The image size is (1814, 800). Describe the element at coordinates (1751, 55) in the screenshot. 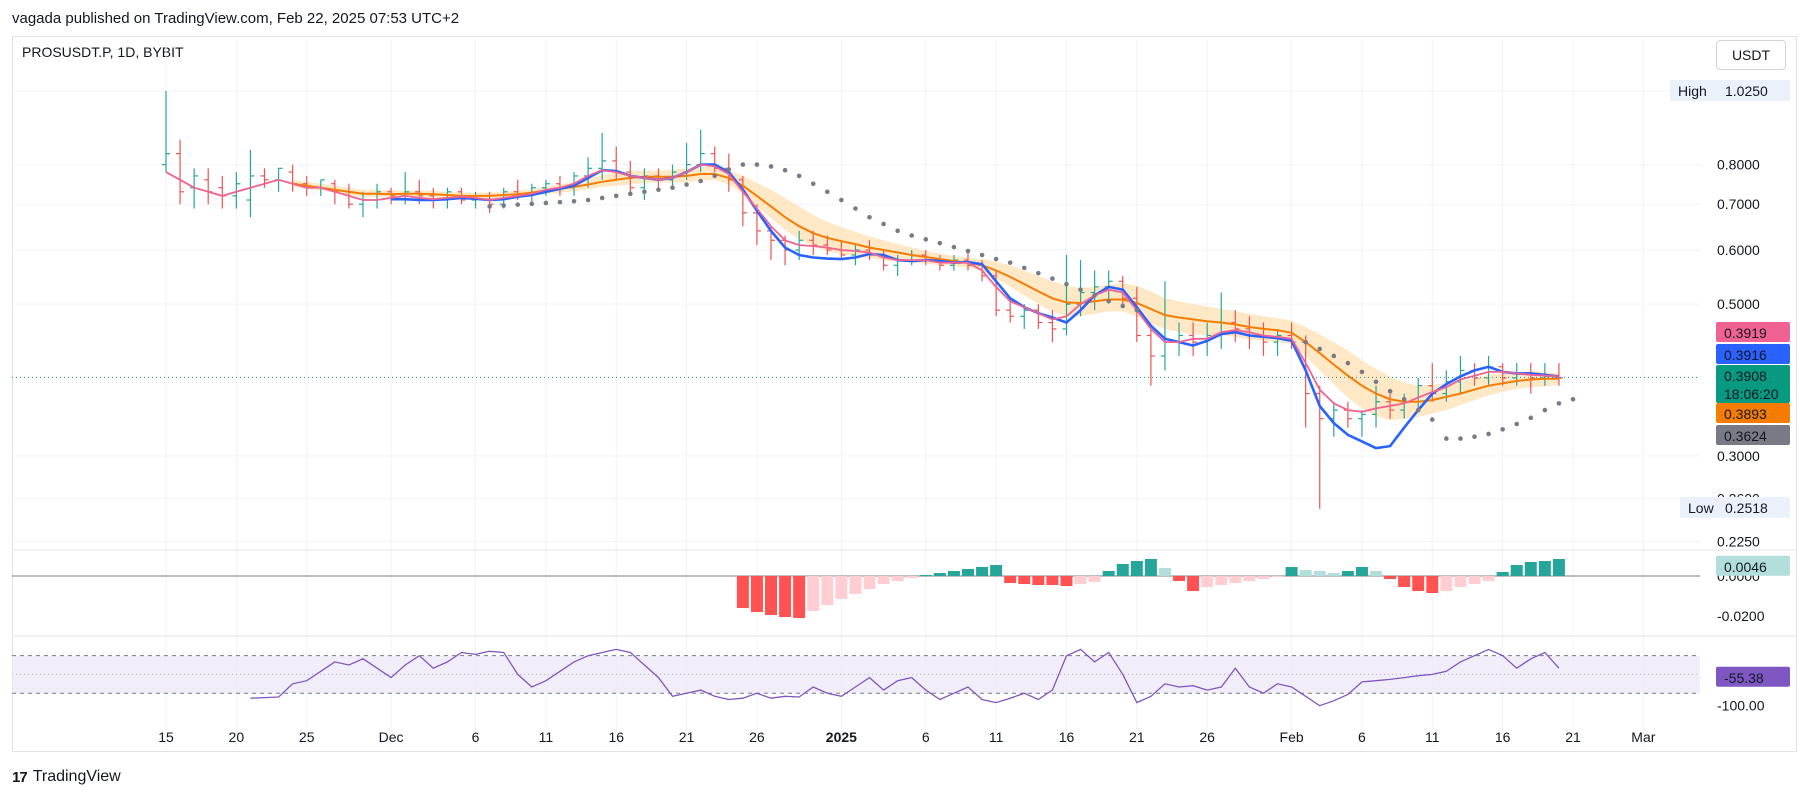

I see `currency-button: USDT` at that location.